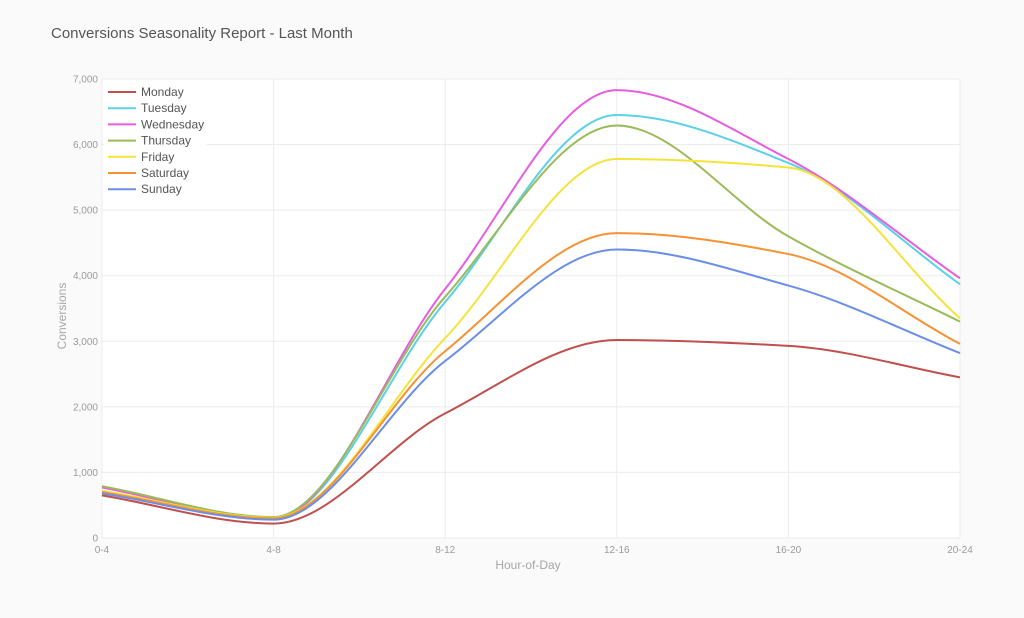  Describe the element at coordinates (161, 189) in the screenshot. I see `legend-label-sunday: Sunday` at that location.